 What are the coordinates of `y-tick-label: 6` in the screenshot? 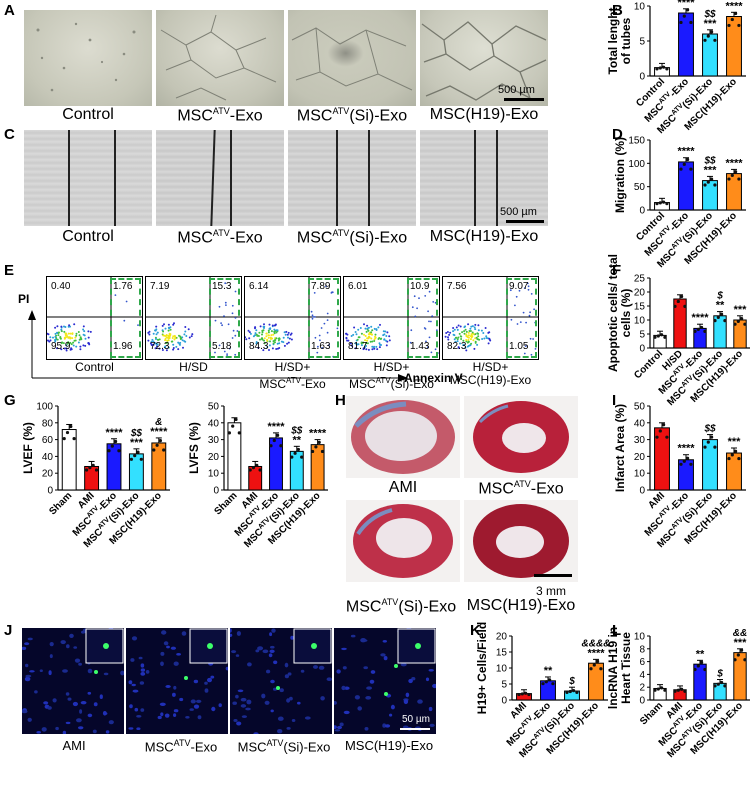 It's located at (642, 662).